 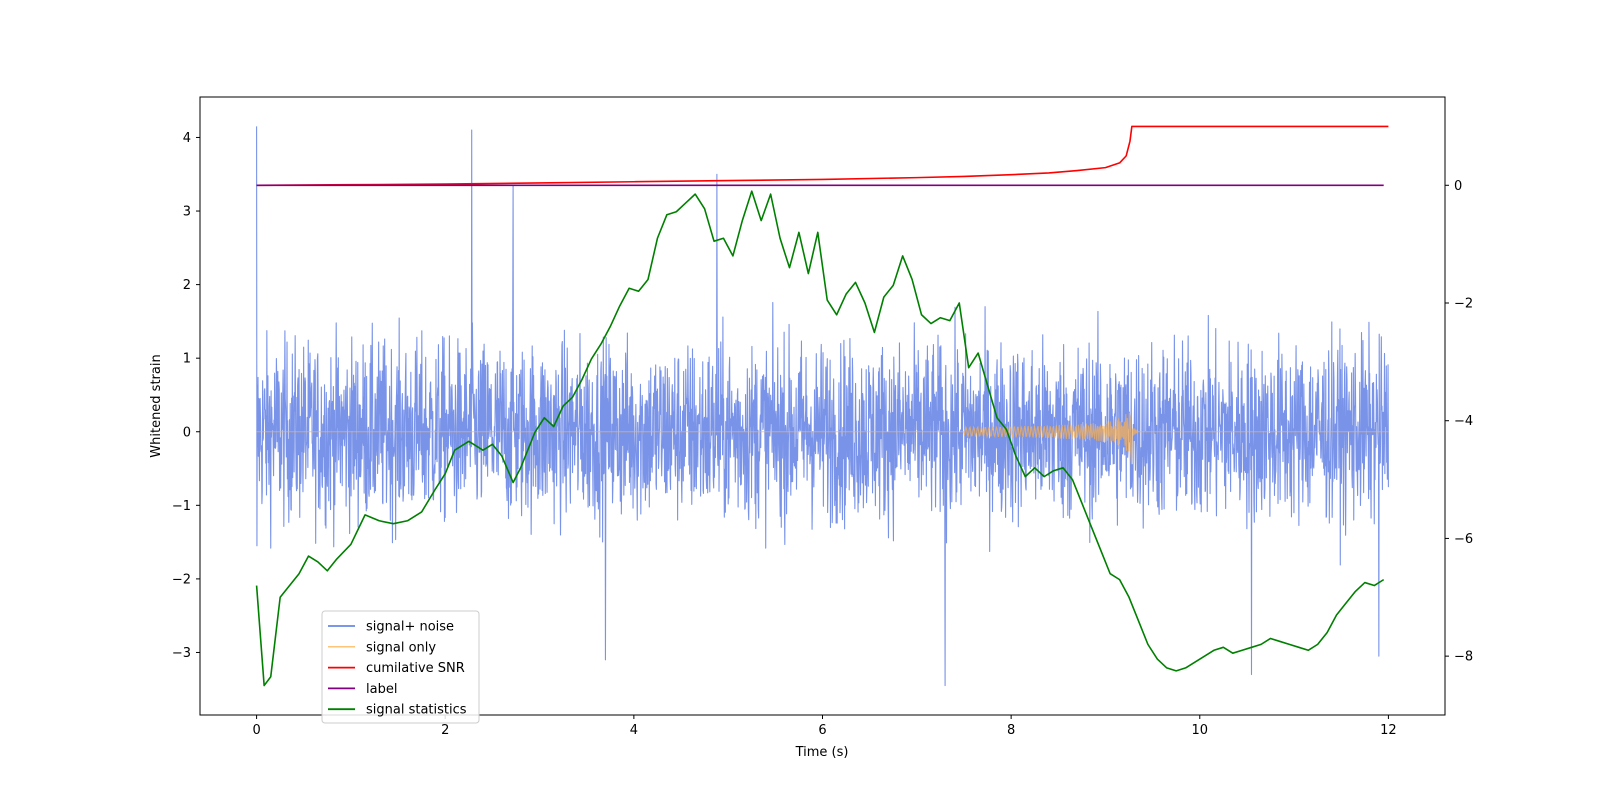 I want to click on x-tick-label: 4, so click(x=634, y=730).